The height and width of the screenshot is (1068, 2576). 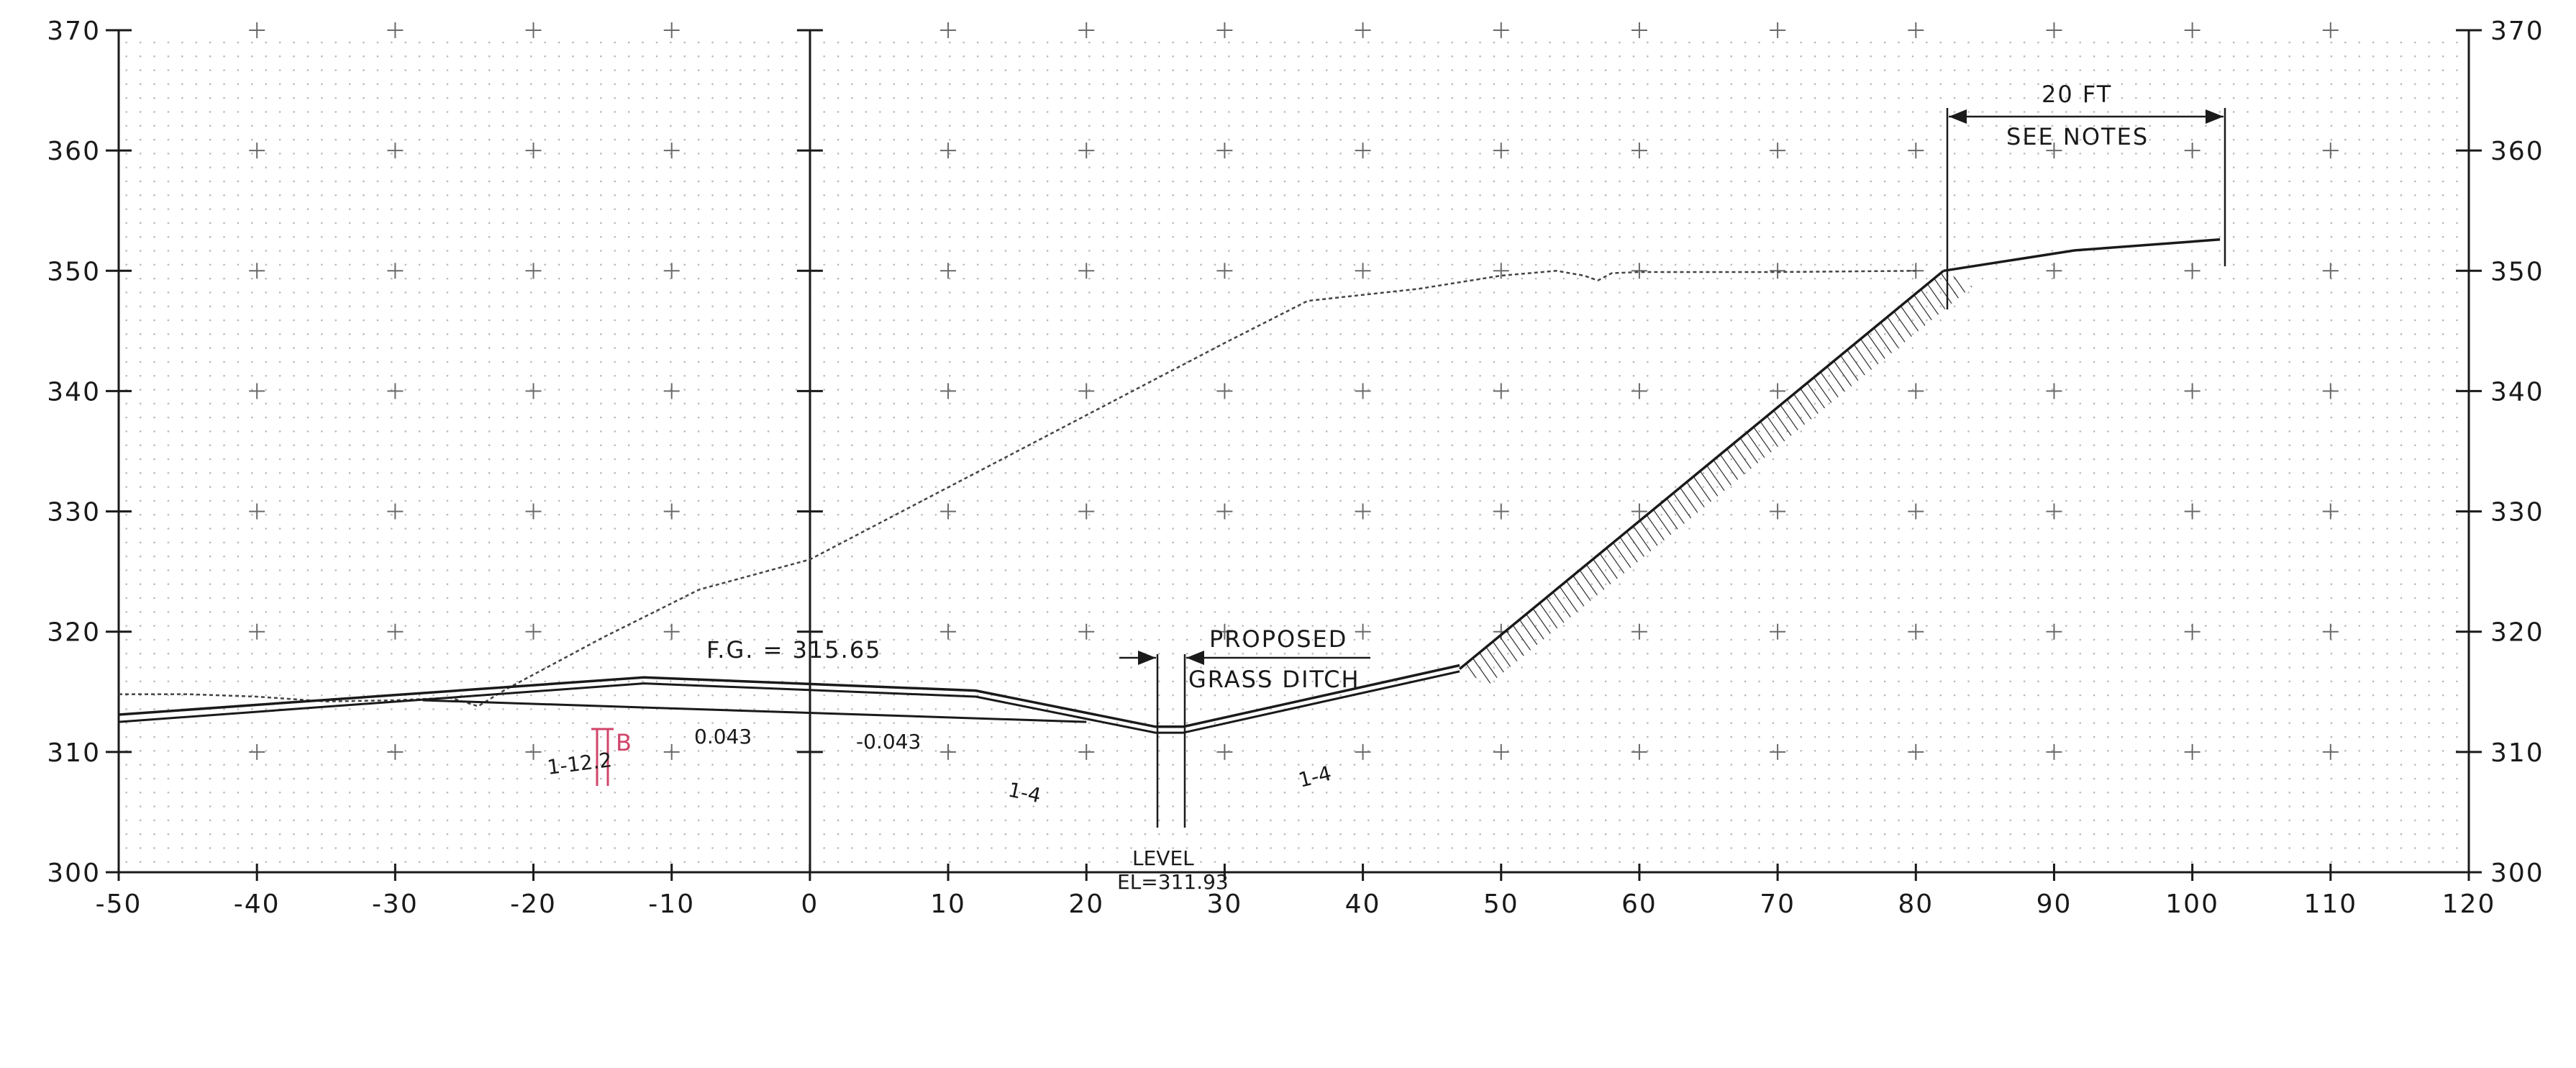 What do you see at coordinates (1163, 858) in the screenshot?
I see `level-label: LEVEL` at bounding box center [1163, 858].